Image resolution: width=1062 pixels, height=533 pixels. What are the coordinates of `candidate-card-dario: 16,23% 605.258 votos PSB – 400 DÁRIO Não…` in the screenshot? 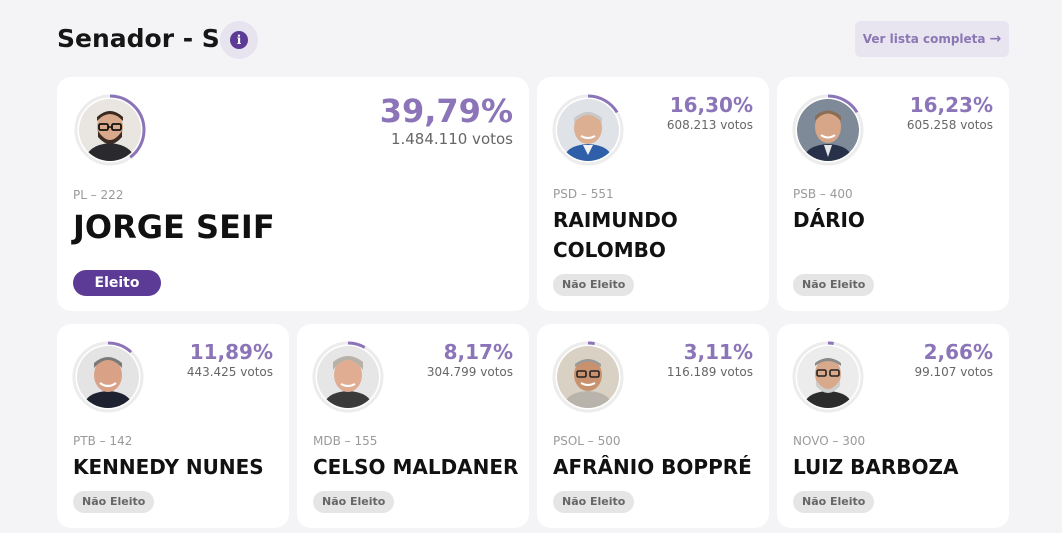 It's located at (893, 194).